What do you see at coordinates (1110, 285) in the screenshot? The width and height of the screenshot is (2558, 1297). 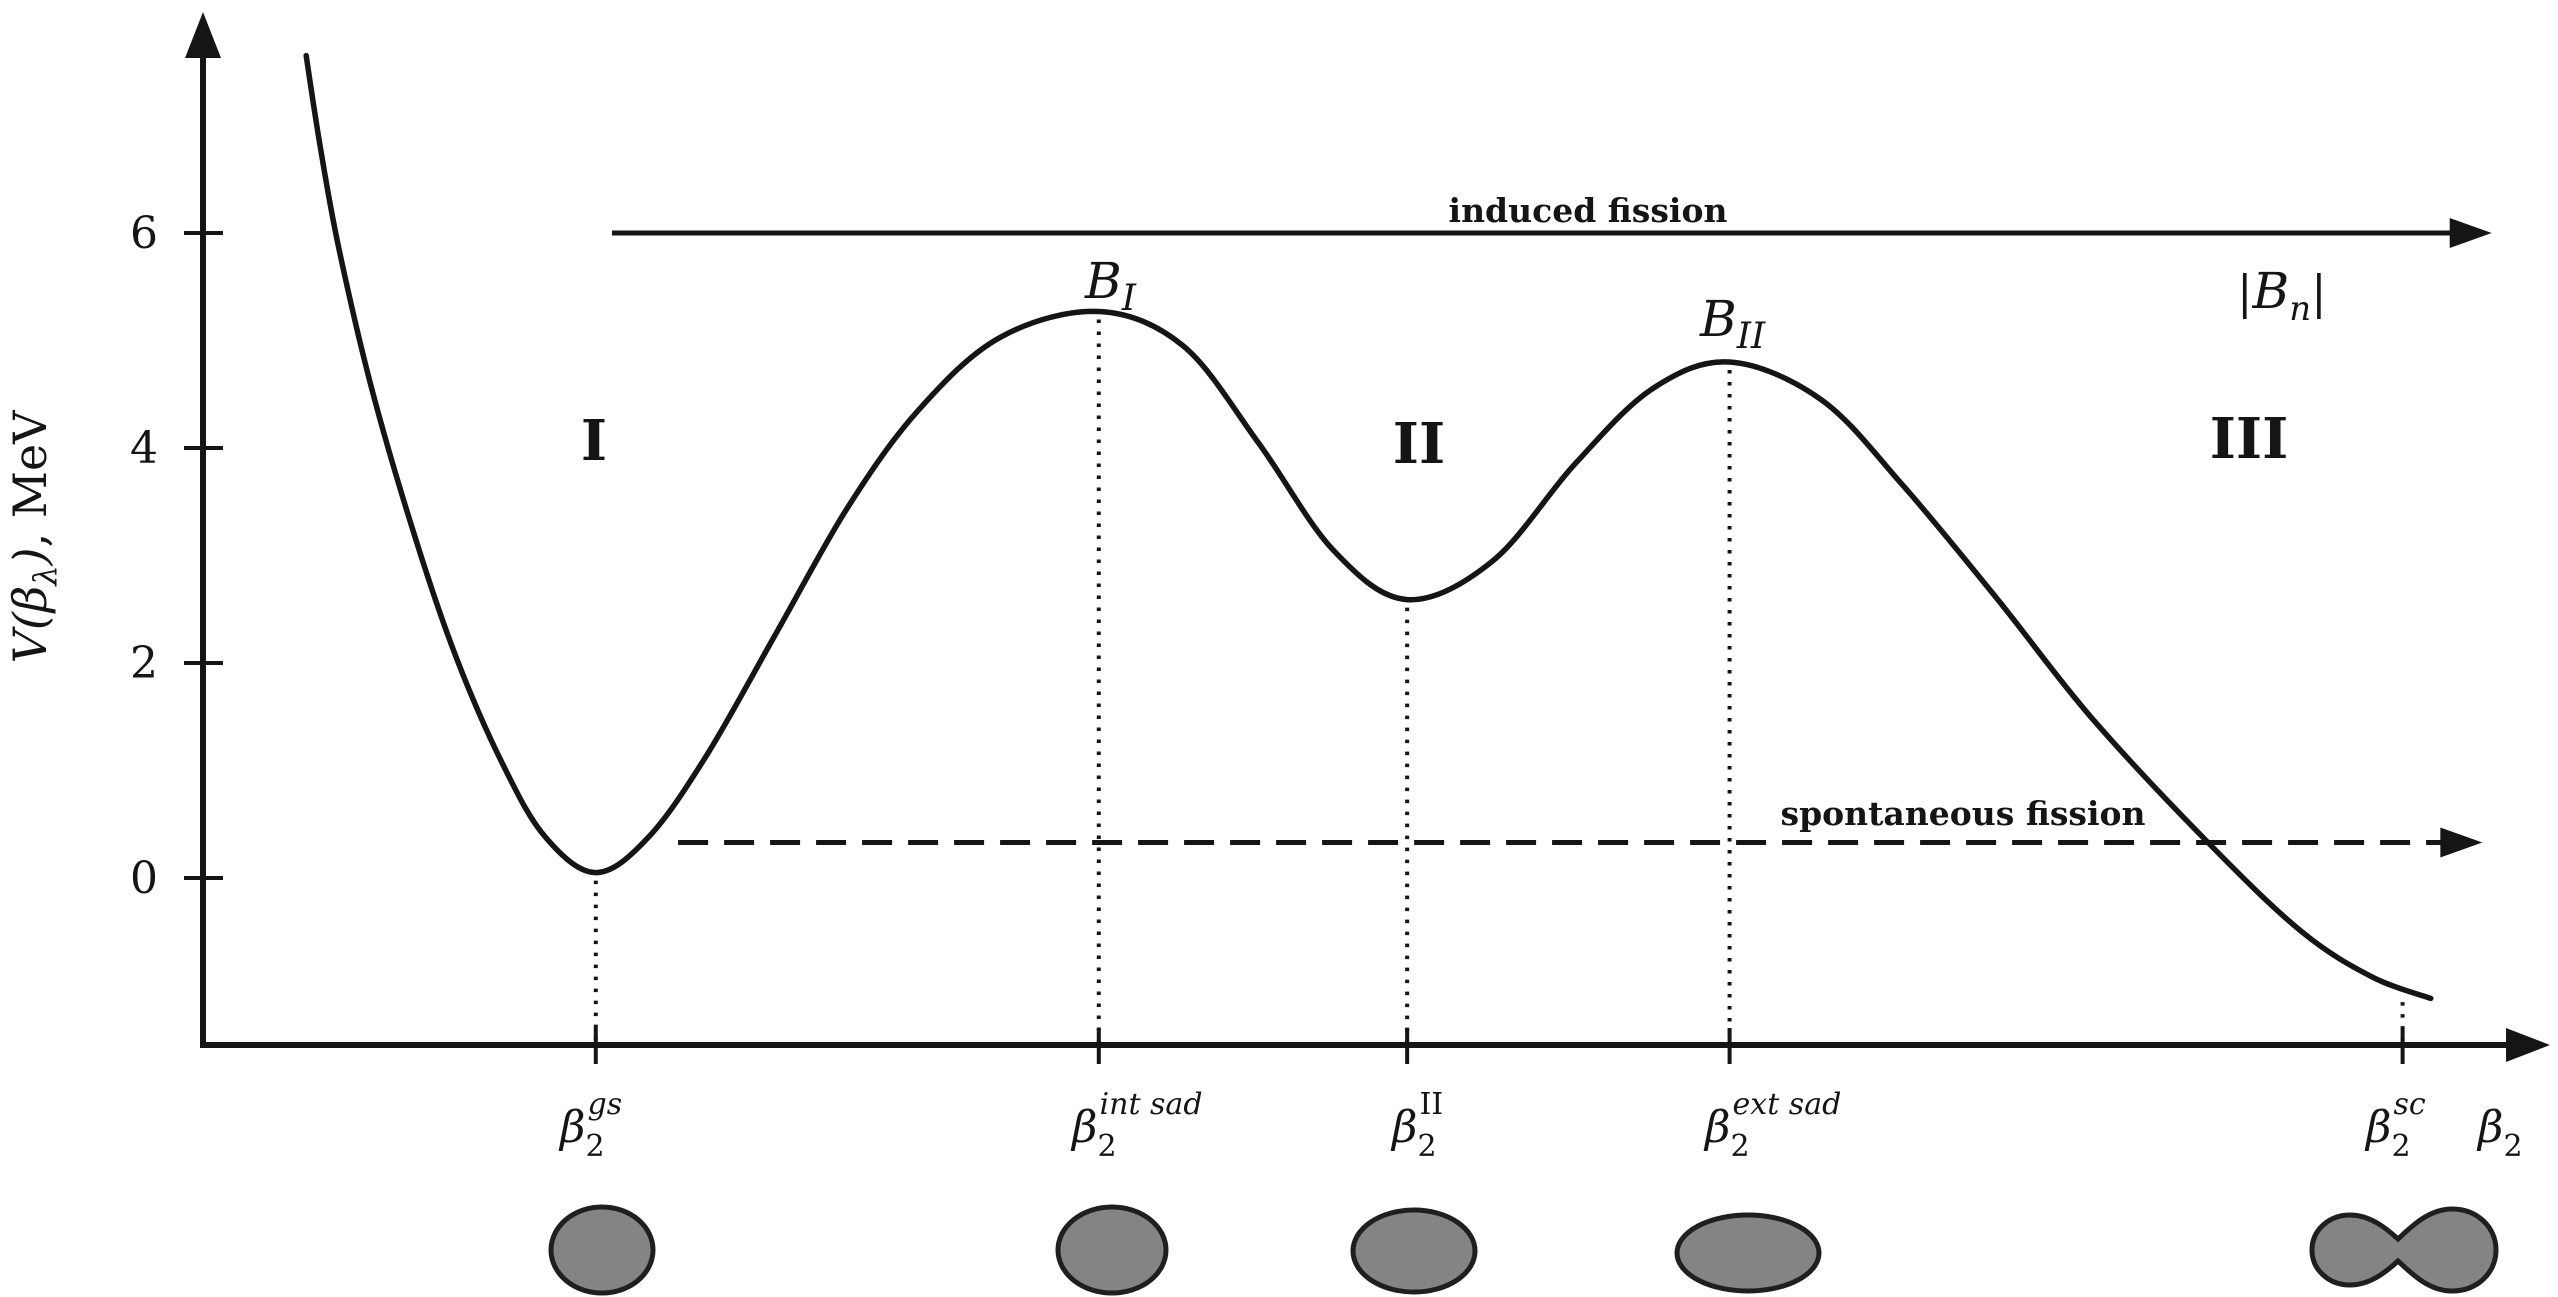 I see `barrier-label-BI: BI` at bounding box center [1110, 285].